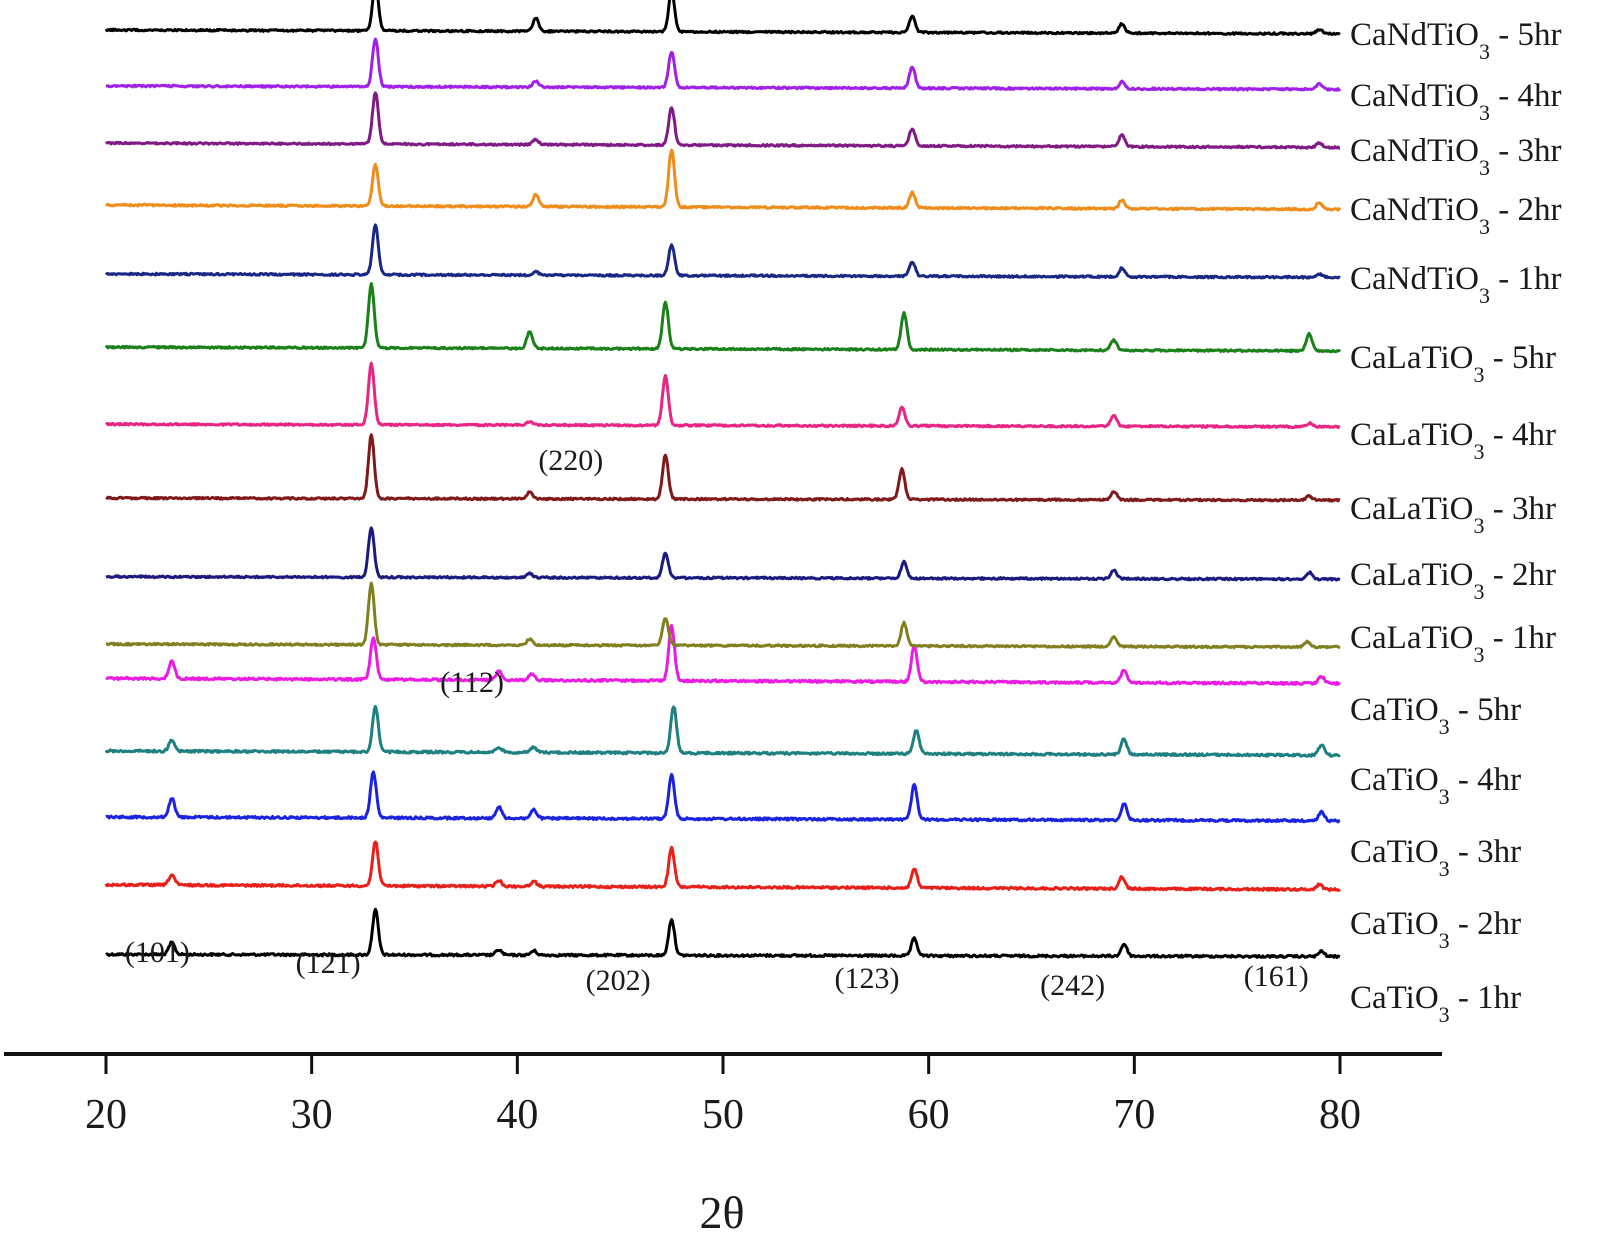 The image size is (1614, 1245). I want to click on series-label-8: CaLaTiO3 - 3hr, so click(1453, 514).